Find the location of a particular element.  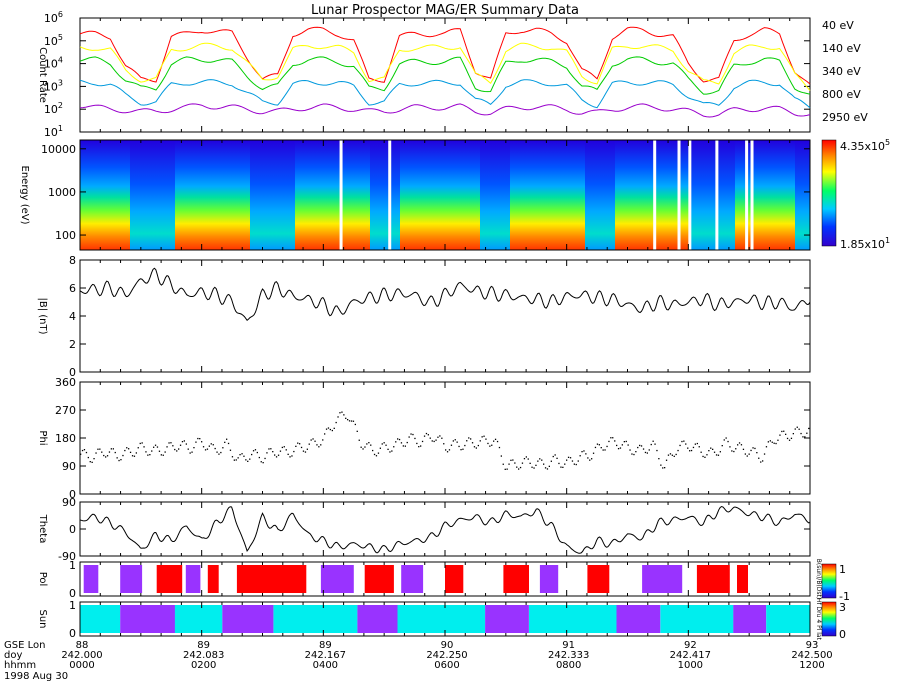

count-rate-series-line is located at coordinates (445, 75).